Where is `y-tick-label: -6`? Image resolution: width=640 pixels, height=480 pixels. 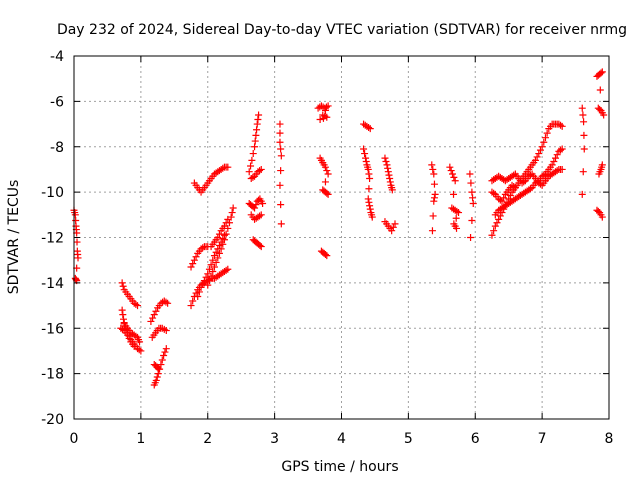
y-tick-label: -6 is located at coordinates (57, 102).